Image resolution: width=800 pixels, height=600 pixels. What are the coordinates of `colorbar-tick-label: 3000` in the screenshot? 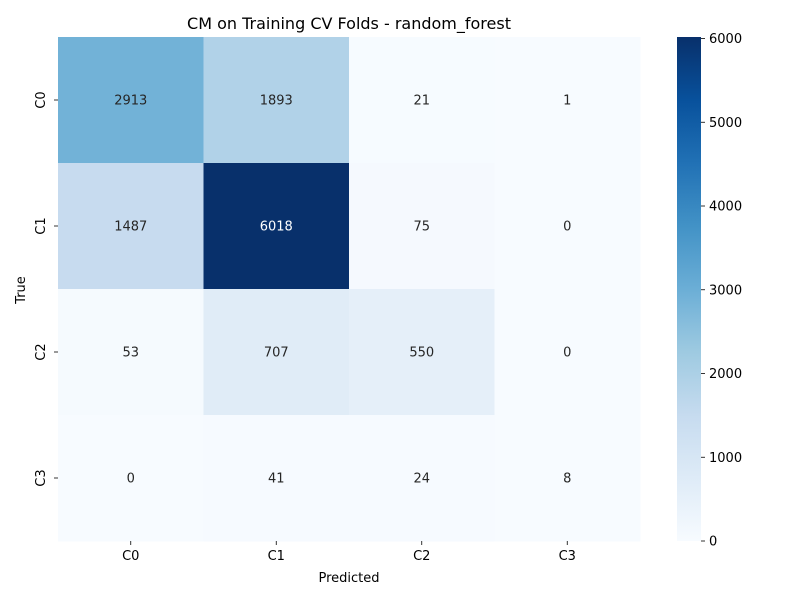 It's located at (725, 290).